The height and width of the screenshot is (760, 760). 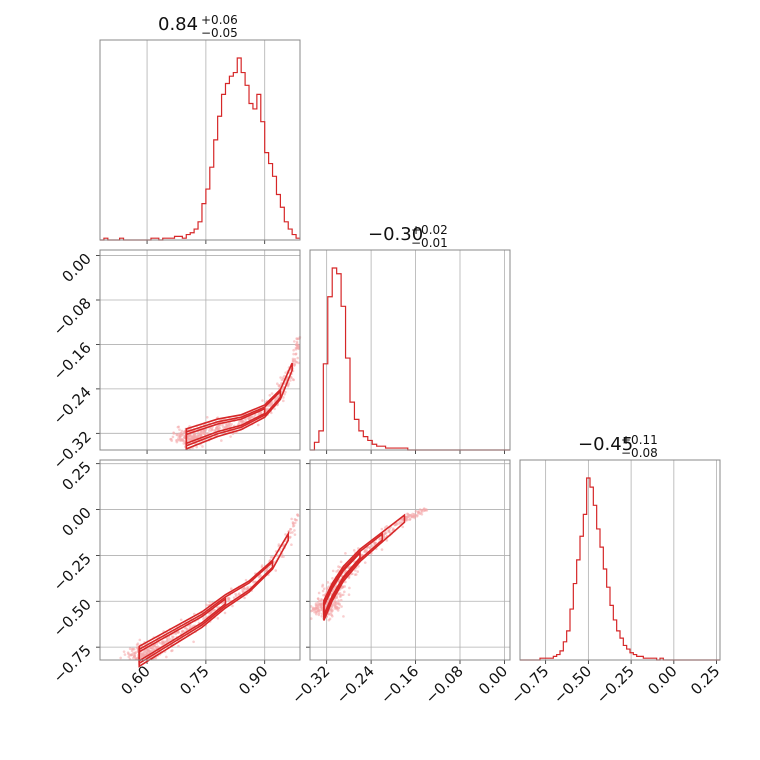 What do you see at coordinates (72, 572) in the screenshot?
I see `y-tick-label: −0.25` at bounding box center [72, 572].